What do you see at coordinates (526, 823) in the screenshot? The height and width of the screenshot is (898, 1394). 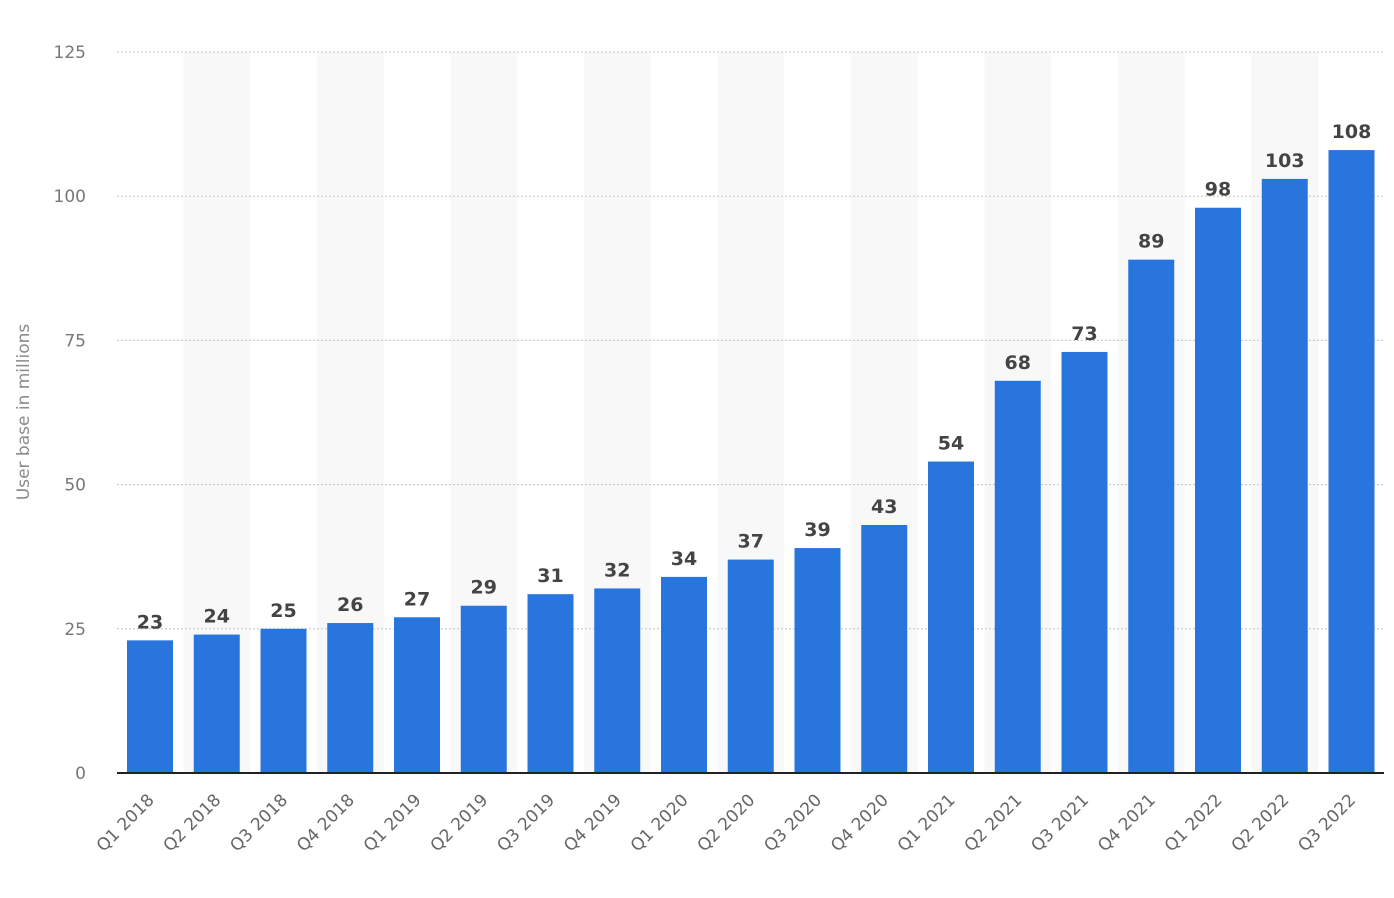 I see `x-tick-label: Q3 2019` at bounding box center [526, 823].